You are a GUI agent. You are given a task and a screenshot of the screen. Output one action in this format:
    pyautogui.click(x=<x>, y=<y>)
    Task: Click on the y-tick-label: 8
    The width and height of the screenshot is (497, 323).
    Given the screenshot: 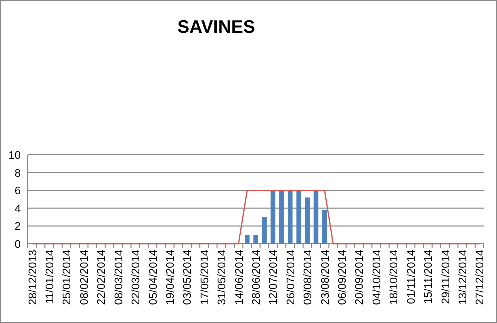 What is the action you would take?
    pyautogui.click(x=17, y=174)
    